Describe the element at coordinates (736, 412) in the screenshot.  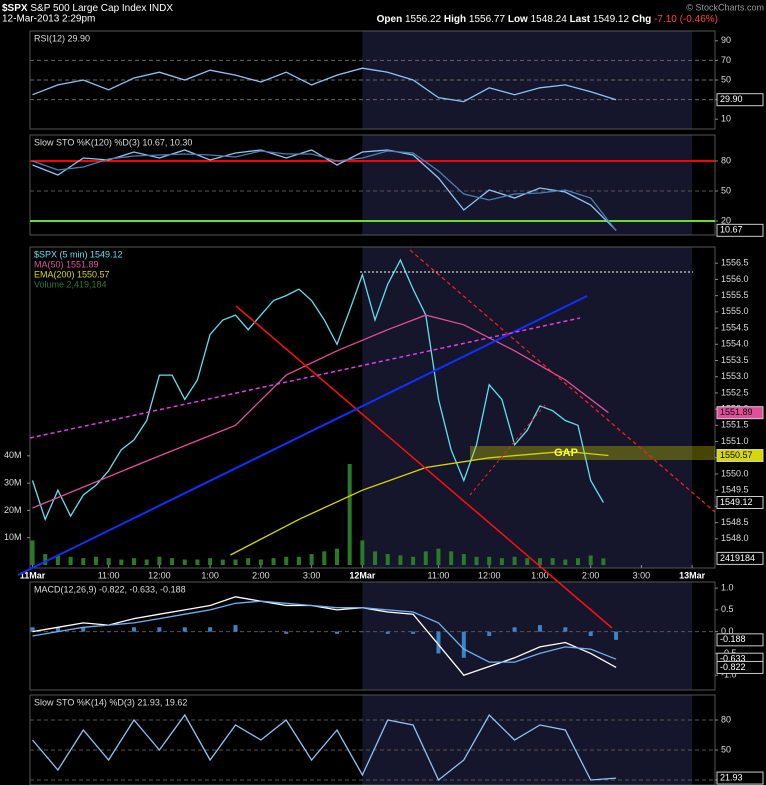
I see `value-label: 1551.89` at that location.